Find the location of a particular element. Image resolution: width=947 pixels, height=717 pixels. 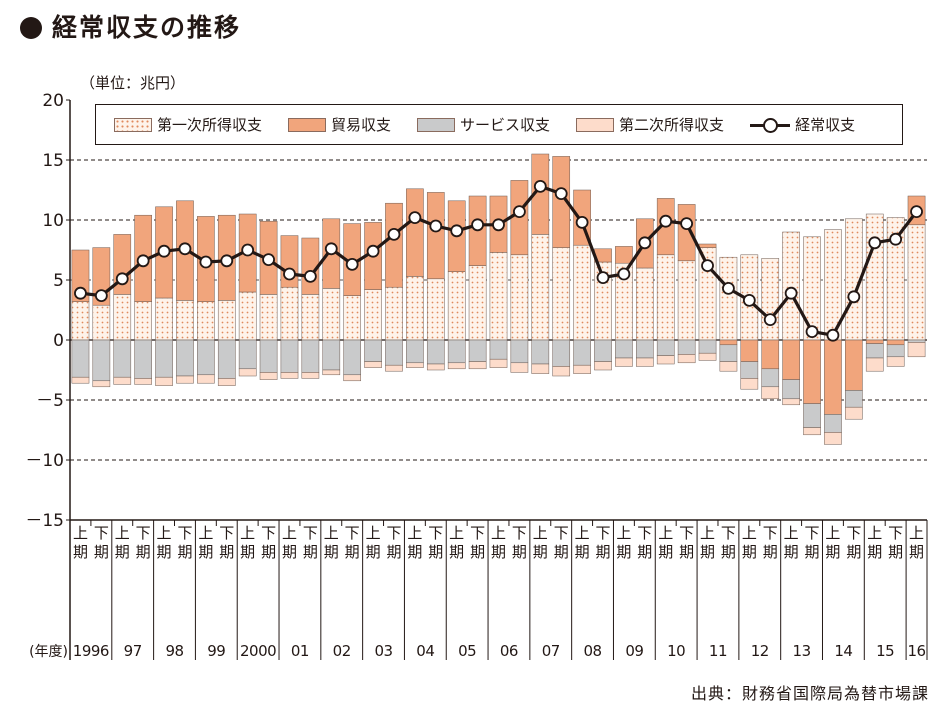

legend-label-services: サービス収支 is located at coordinates (505, 125).